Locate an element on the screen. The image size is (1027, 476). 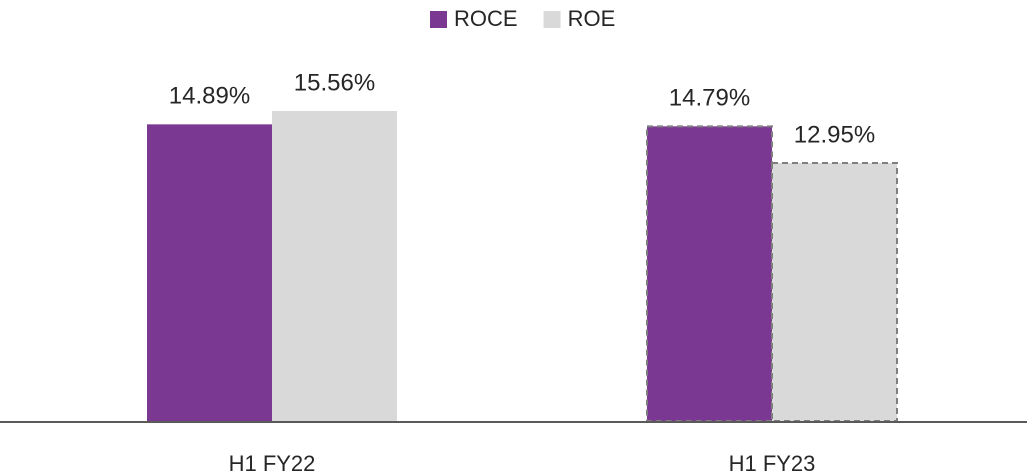
x-tick-label: H1 FY22 is located at coordinates (272, 463).